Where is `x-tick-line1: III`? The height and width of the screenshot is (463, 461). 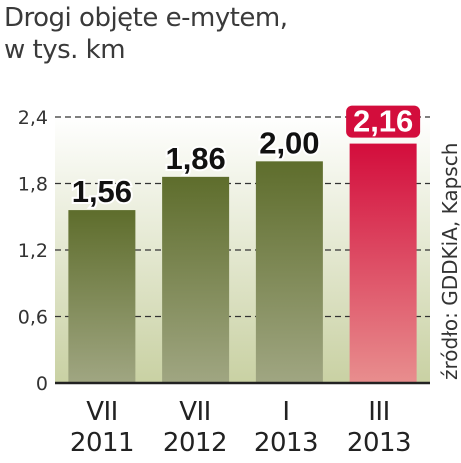 x-tick-line1: III is located at coordinates (379, 412).